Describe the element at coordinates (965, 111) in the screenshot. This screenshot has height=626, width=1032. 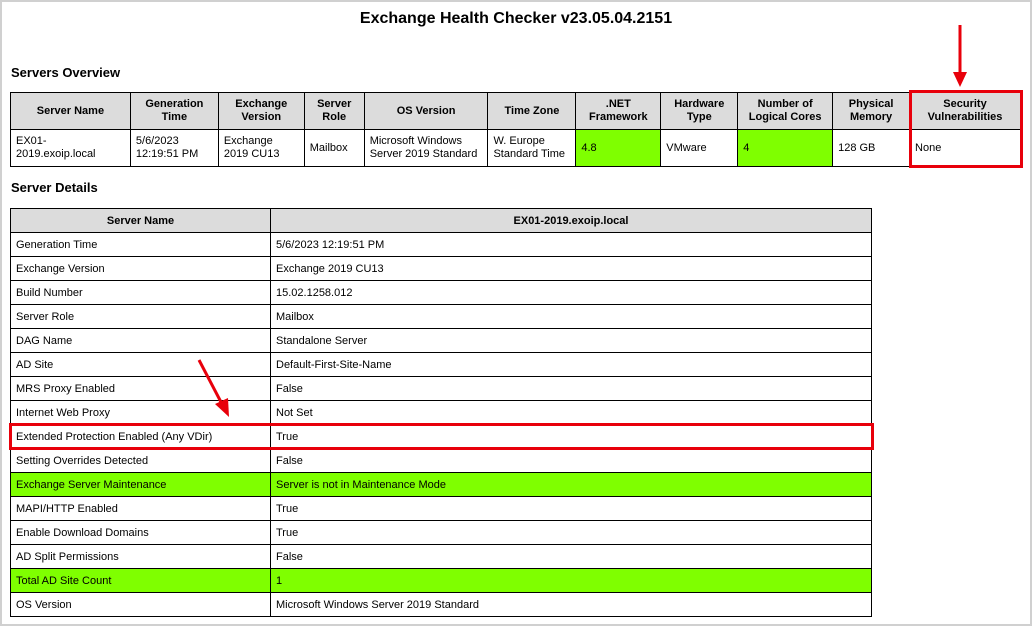
I see `overview-header: Security Vulnerabilities` at that location.